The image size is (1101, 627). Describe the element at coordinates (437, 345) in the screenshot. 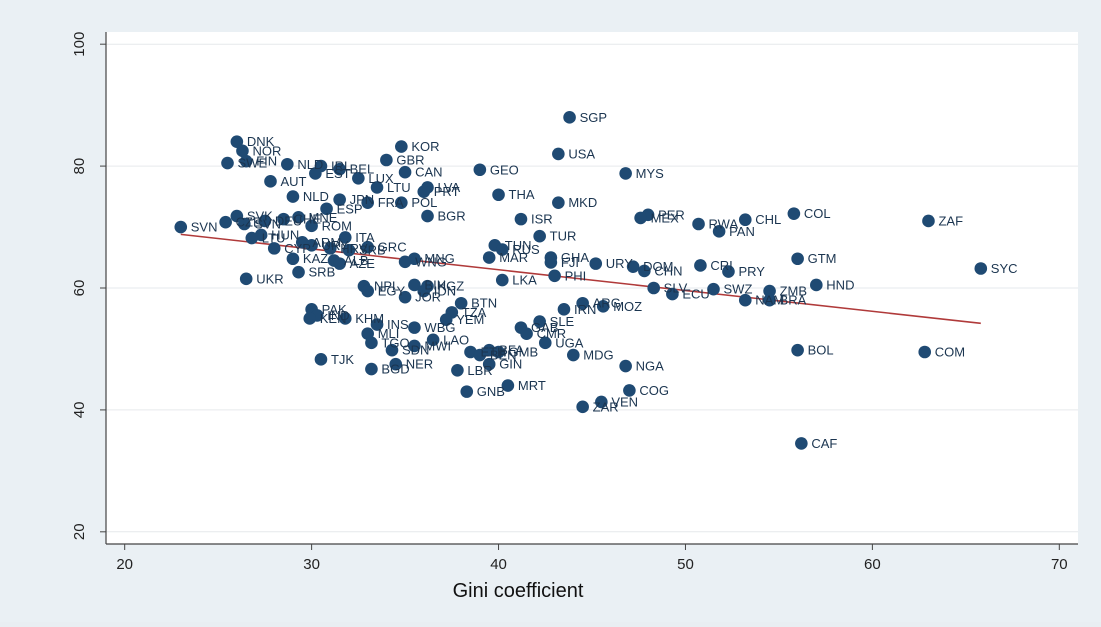

I see `data-point-label: MWI` at that location.